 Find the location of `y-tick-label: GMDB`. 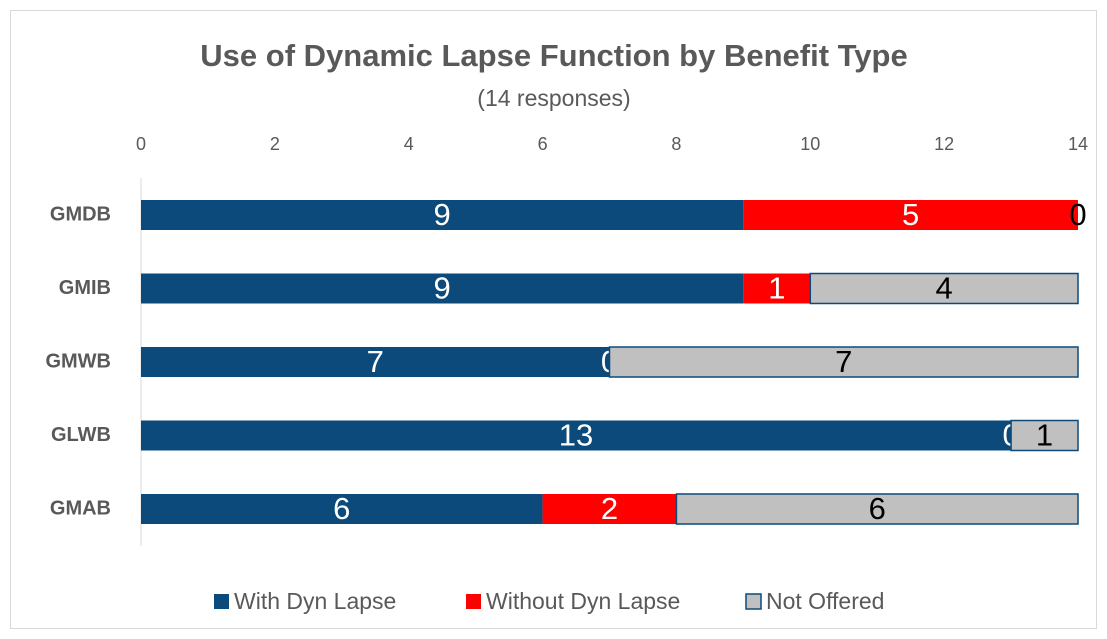

y-tick-label: GMDB is located at coordinates (80, 214).